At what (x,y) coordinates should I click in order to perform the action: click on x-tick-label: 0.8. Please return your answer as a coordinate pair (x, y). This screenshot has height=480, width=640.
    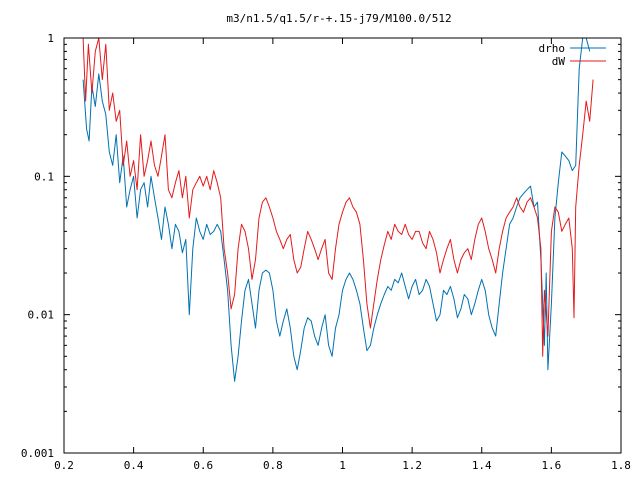
    Looking at the image, I should click on (273, 465).